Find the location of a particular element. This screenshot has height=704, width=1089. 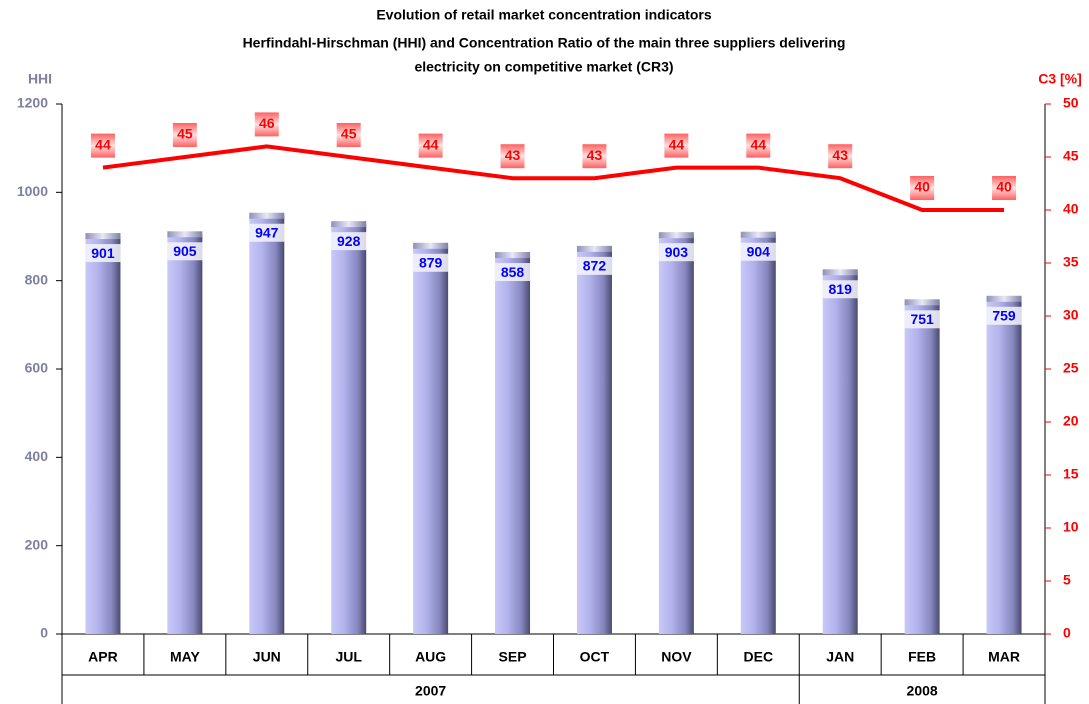

value-label: 905 is located at coordinates (185, 251).